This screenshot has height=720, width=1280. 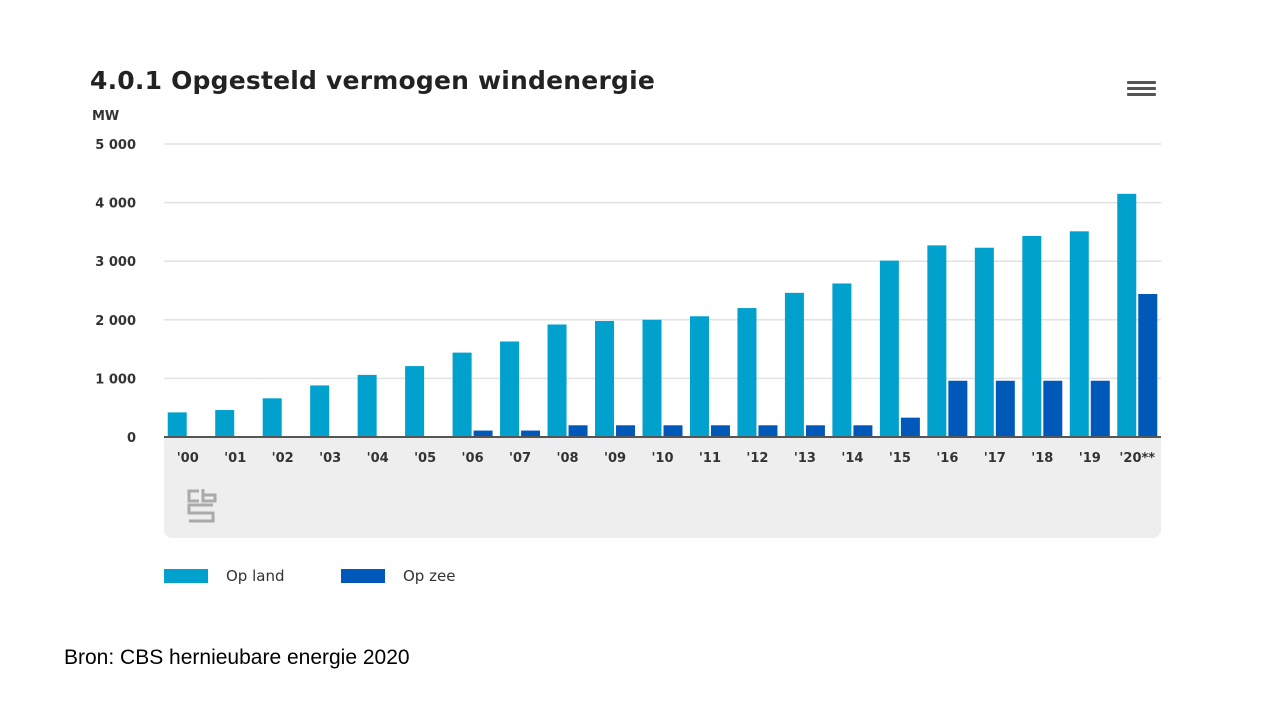 I want to click on x-tick-label: '11, so click(x=710, y=458).